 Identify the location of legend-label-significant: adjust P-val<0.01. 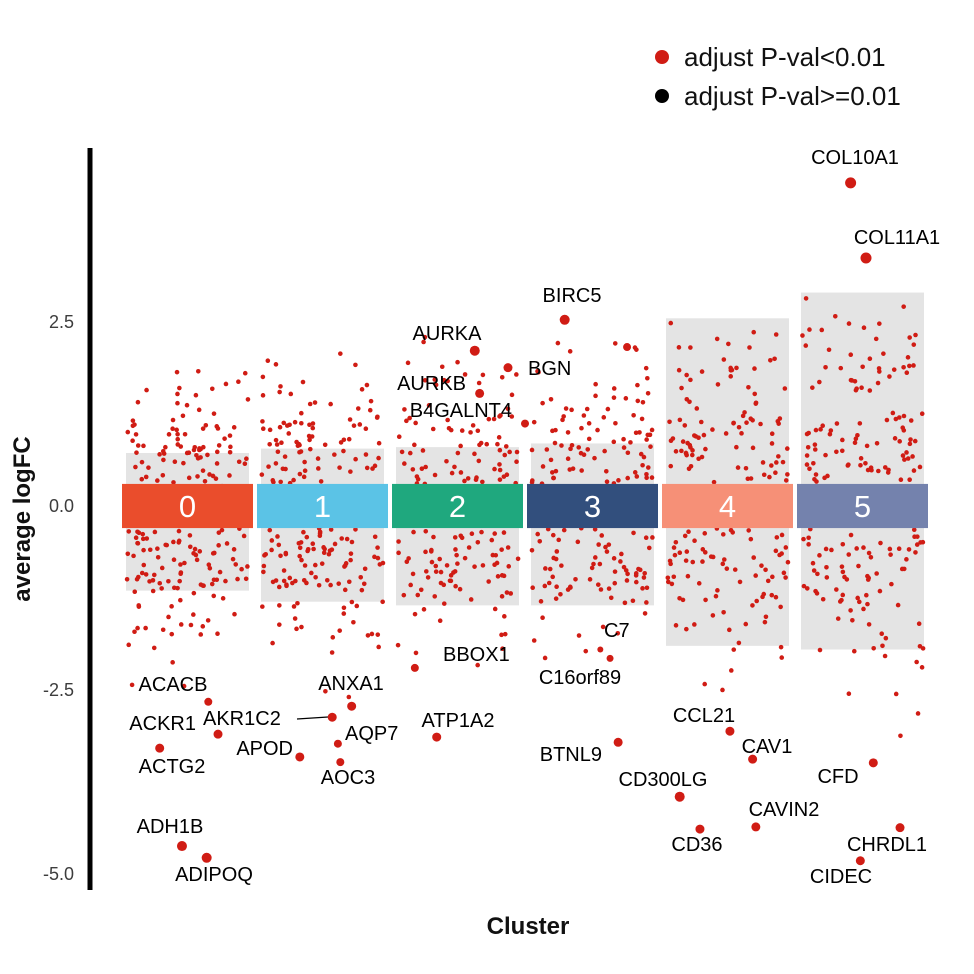
(785, 57).